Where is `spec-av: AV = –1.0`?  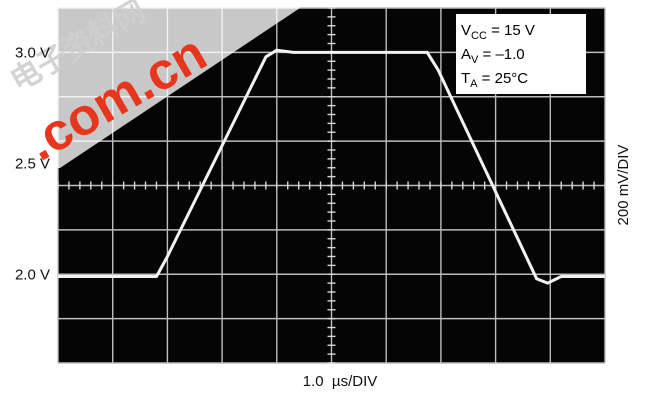
spec-av: AV = –1.0 is located at coordinates (493, 56).